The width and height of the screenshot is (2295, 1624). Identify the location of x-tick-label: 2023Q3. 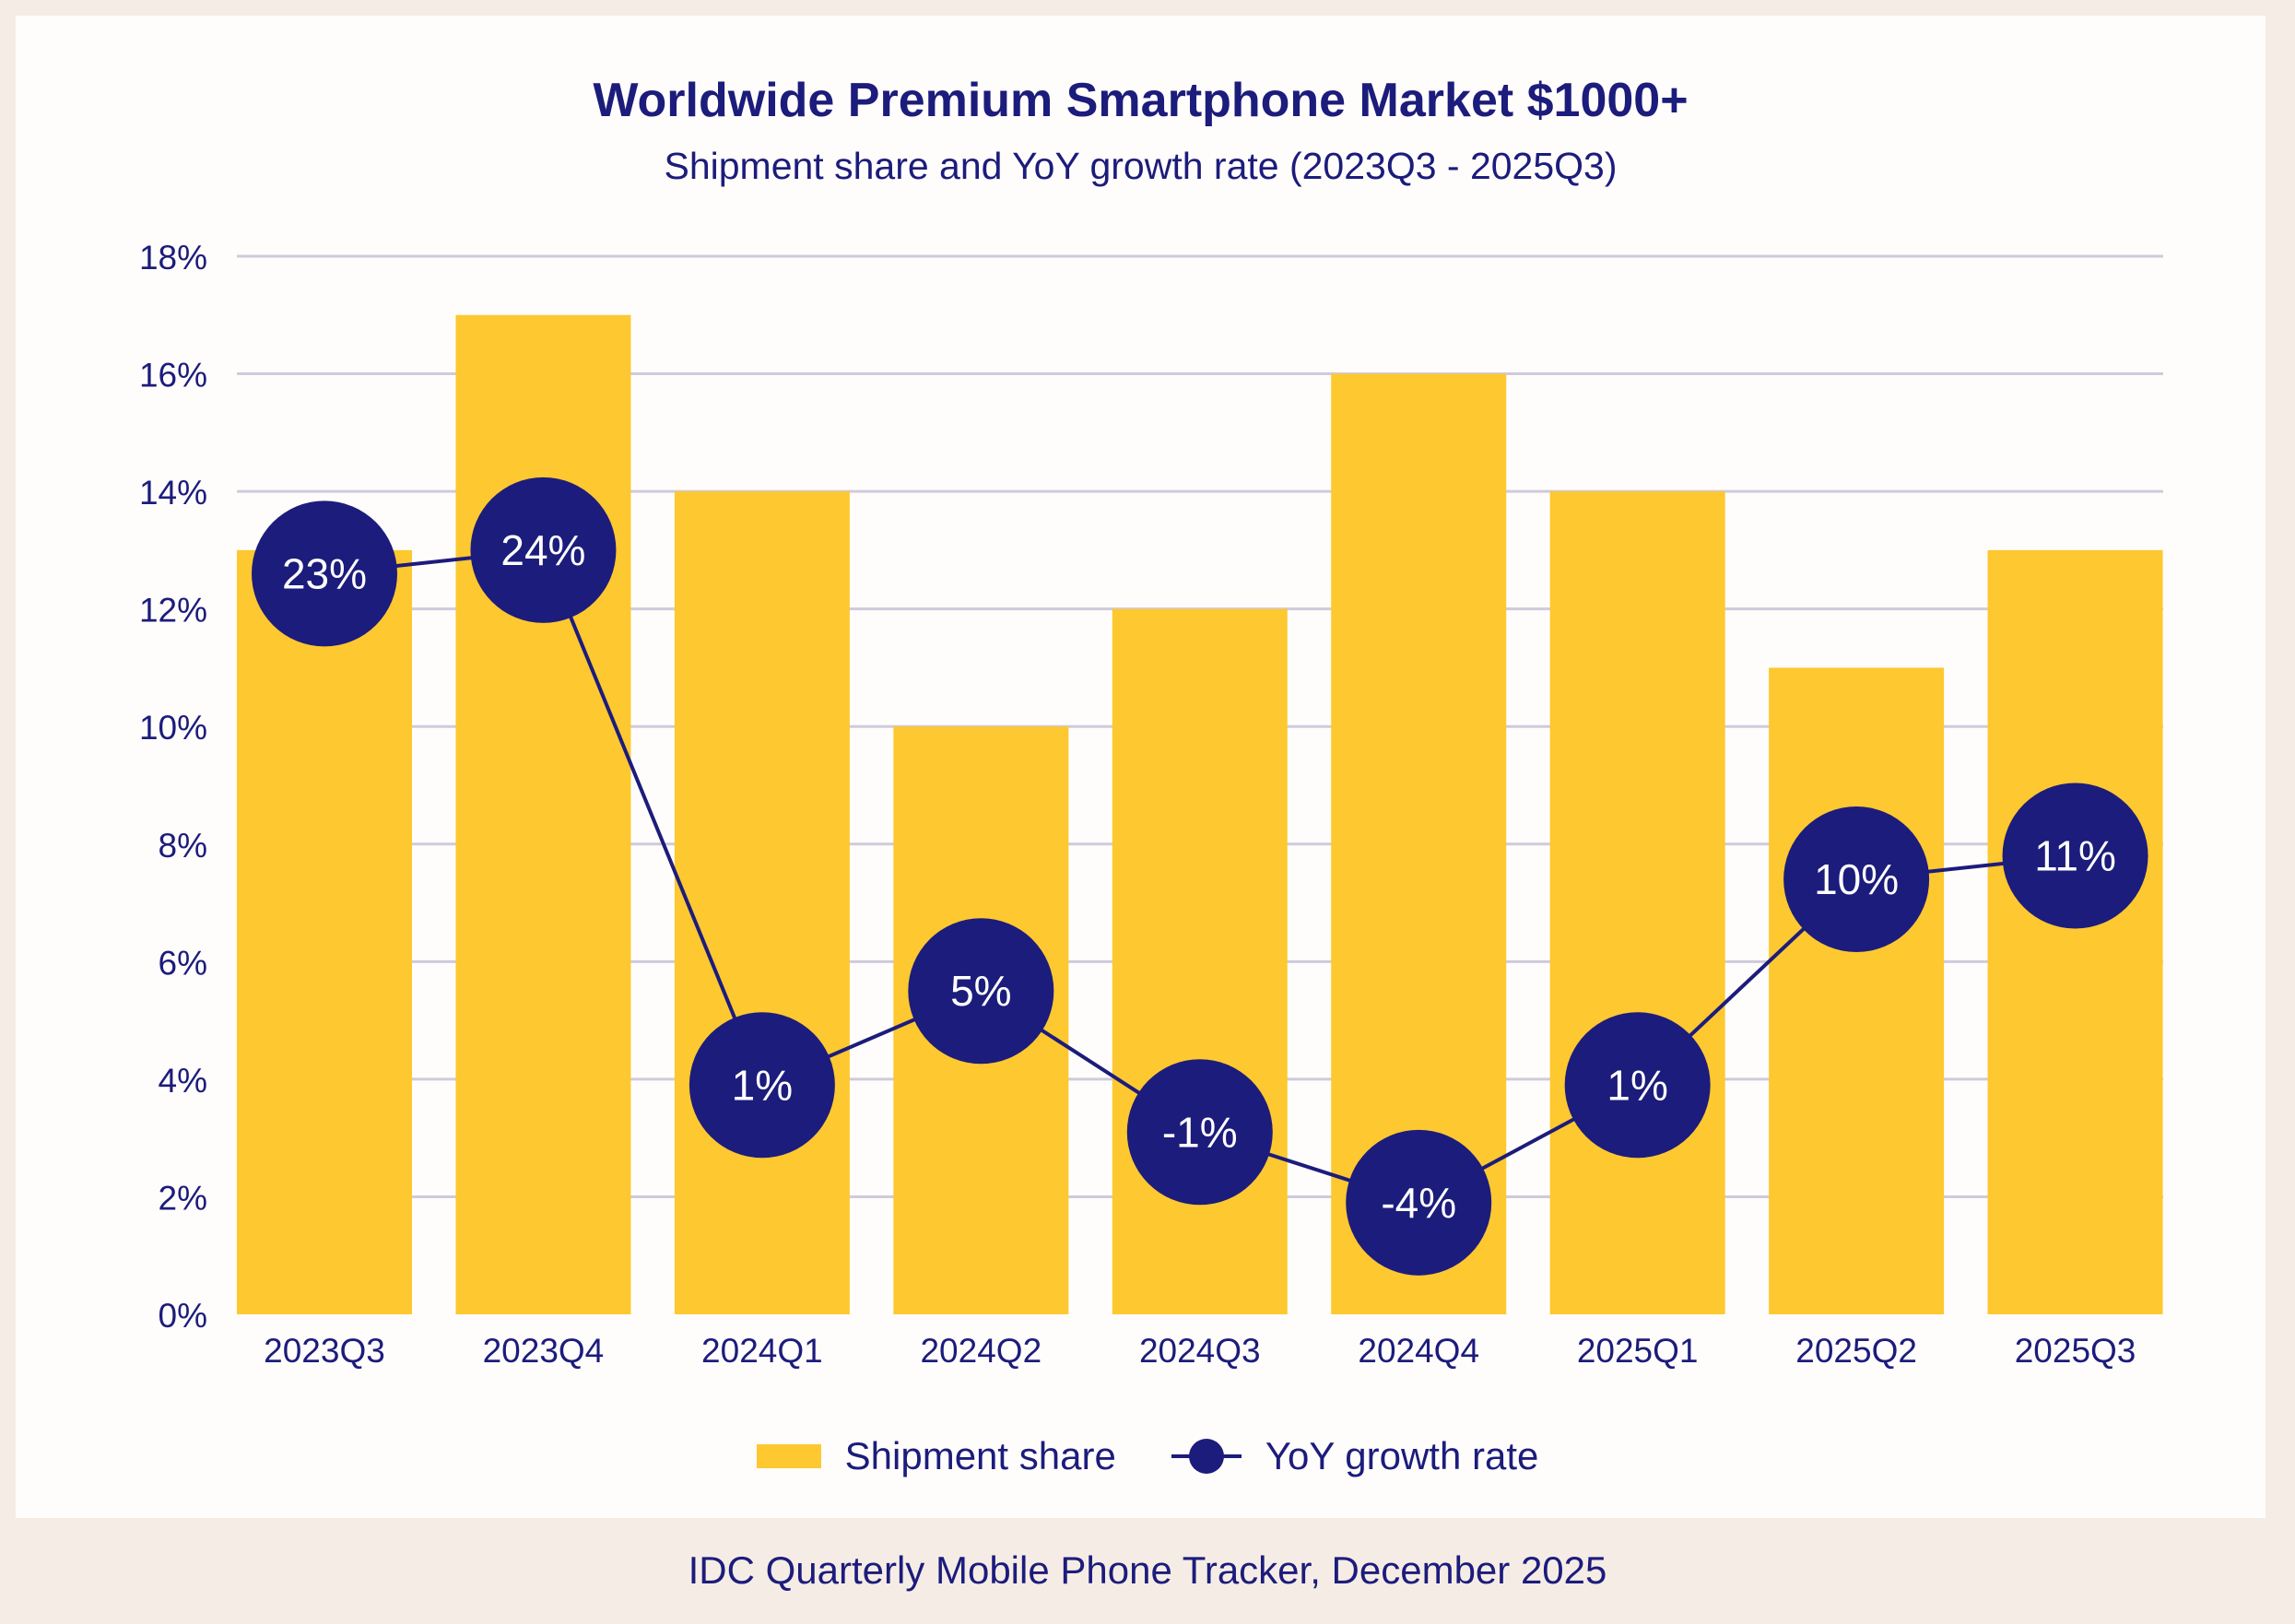
(324, 1351).